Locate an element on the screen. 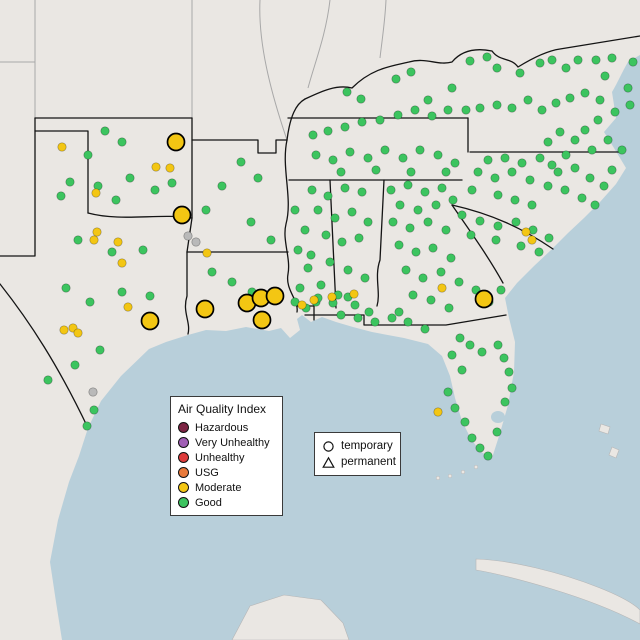 The image size is (640, 640). temporary-circle-icon is located at coordinates (328, 446).